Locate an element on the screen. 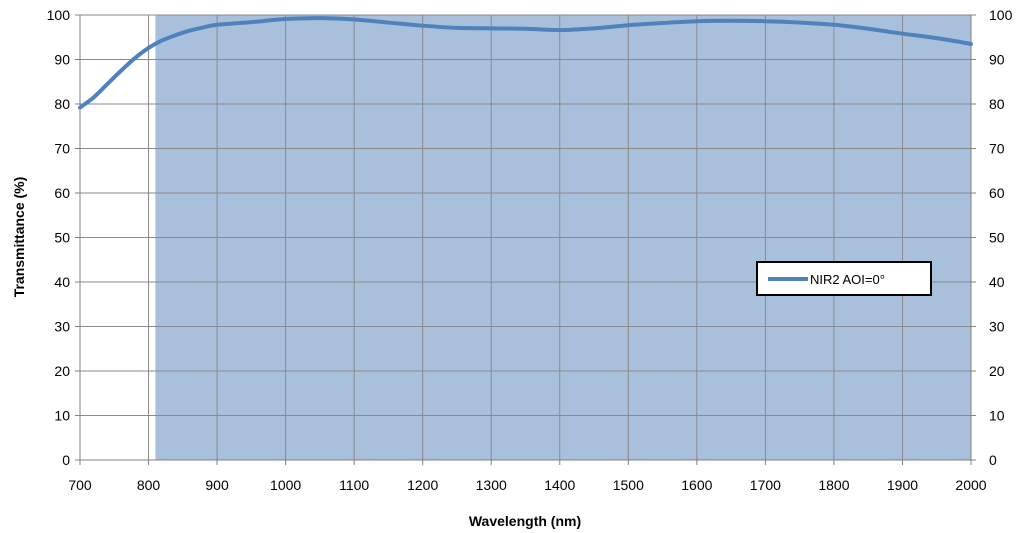 The height and width of the screenshot is (533, 1029). y-tick-label-right: 100 is located at coordinates (1001, 15).